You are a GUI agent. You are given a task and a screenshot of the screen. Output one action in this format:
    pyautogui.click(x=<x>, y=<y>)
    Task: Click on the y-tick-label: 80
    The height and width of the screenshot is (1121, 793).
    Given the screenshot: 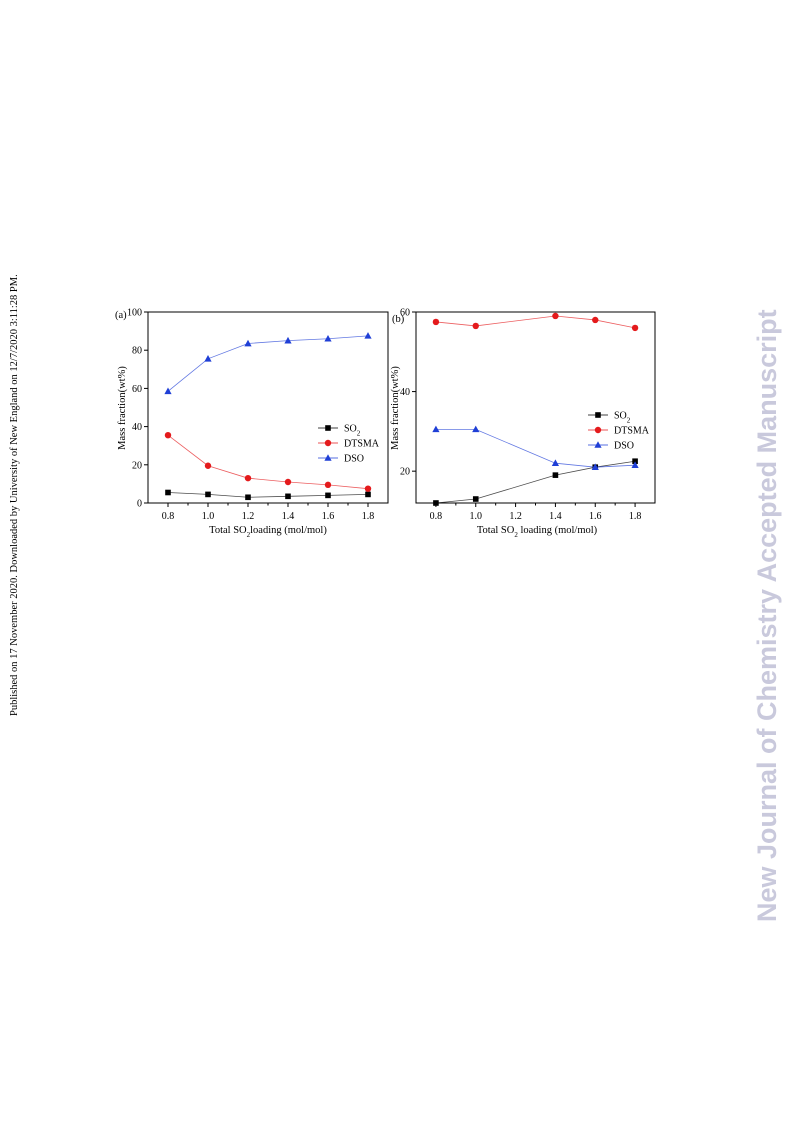 What is the action you would take?
    pyautogui.click(x=137, y=351)
    